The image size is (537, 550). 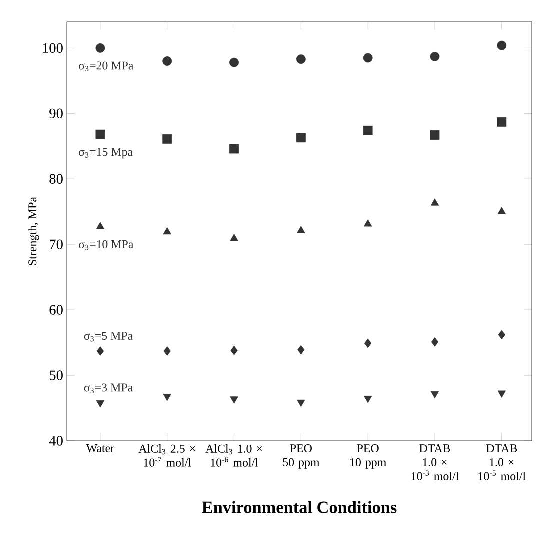 I want to click on series-label: σ$_{3}$=15 Mpa, so click(x=106, y=153).